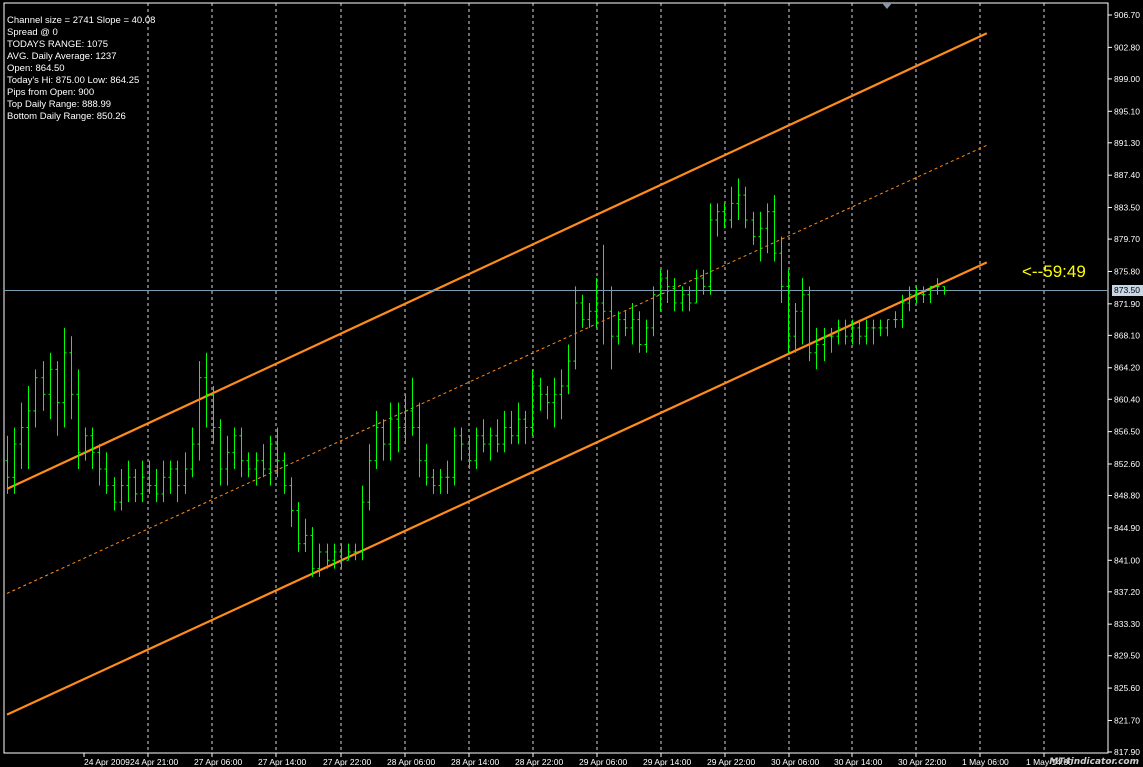 Image resolution: width=1143 pixels, height=767 pixels. Describe the element at coordinates (667, 762) in the screenshot. I see `time-axis-label: 29 Apr 14:00` at that location.